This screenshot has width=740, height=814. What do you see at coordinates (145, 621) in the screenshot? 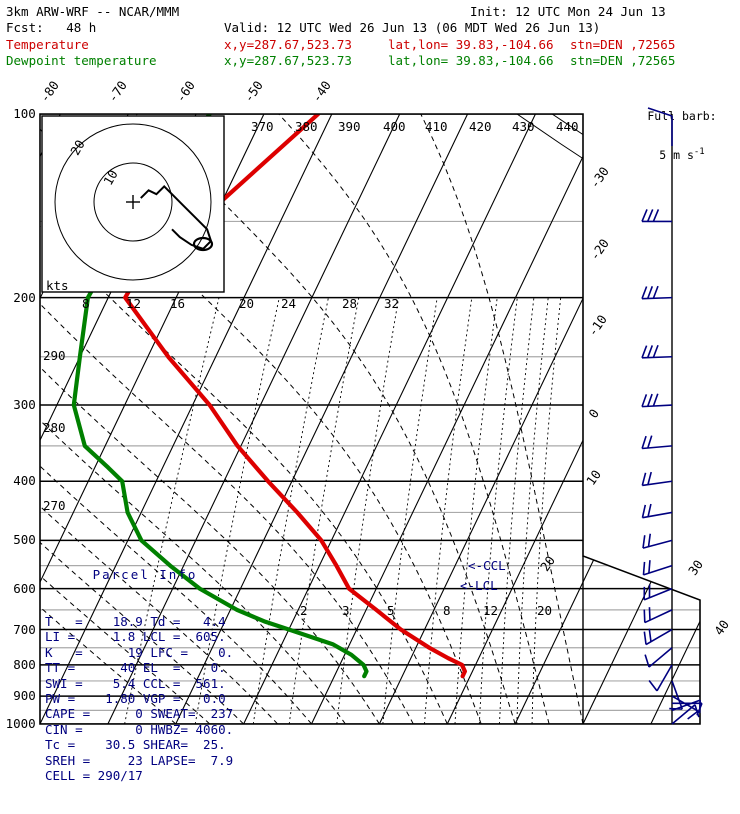
I see `parcel-info-row-0: T = 18.9 Td = 4.4` at bounding box center [145, 621].